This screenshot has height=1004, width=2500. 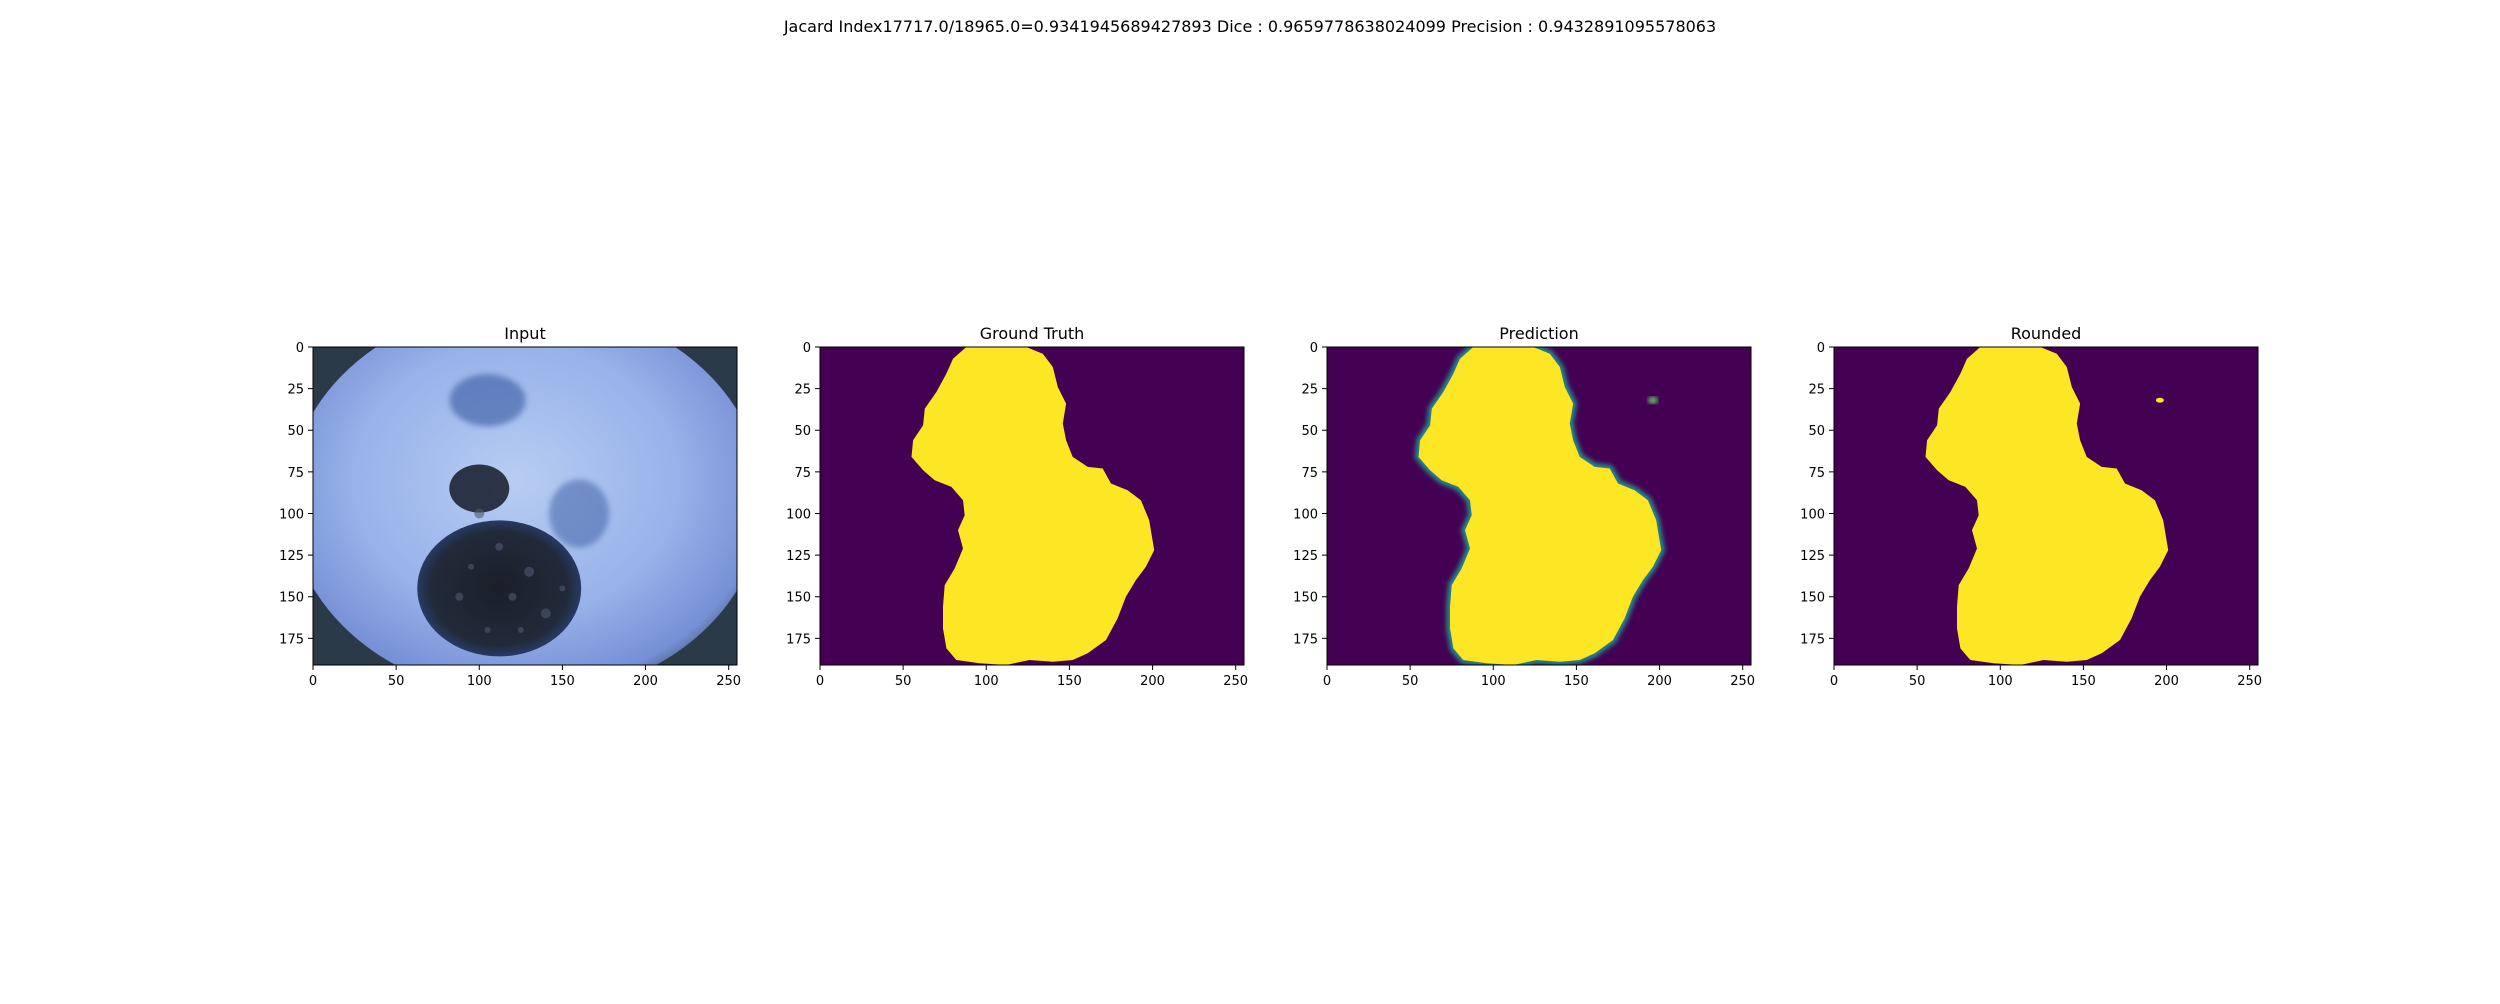 What do you see at coordinates (579, 513) in the screenshot?
I see `pigment-right` at bounding box center [579, 513].